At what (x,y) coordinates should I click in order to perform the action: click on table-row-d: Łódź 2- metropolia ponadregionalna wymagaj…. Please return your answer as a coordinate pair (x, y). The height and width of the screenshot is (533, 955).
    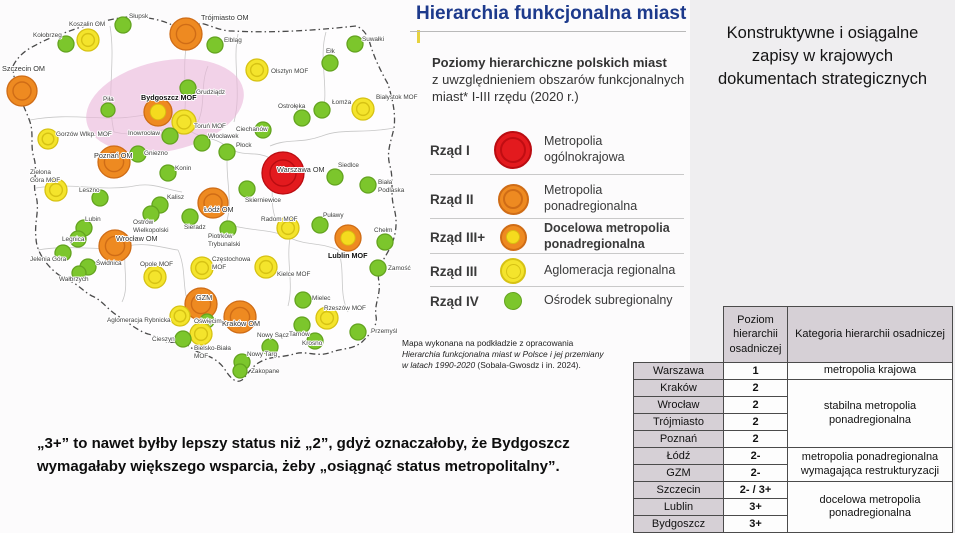
    Looking at the image, I should click on (793, 464).